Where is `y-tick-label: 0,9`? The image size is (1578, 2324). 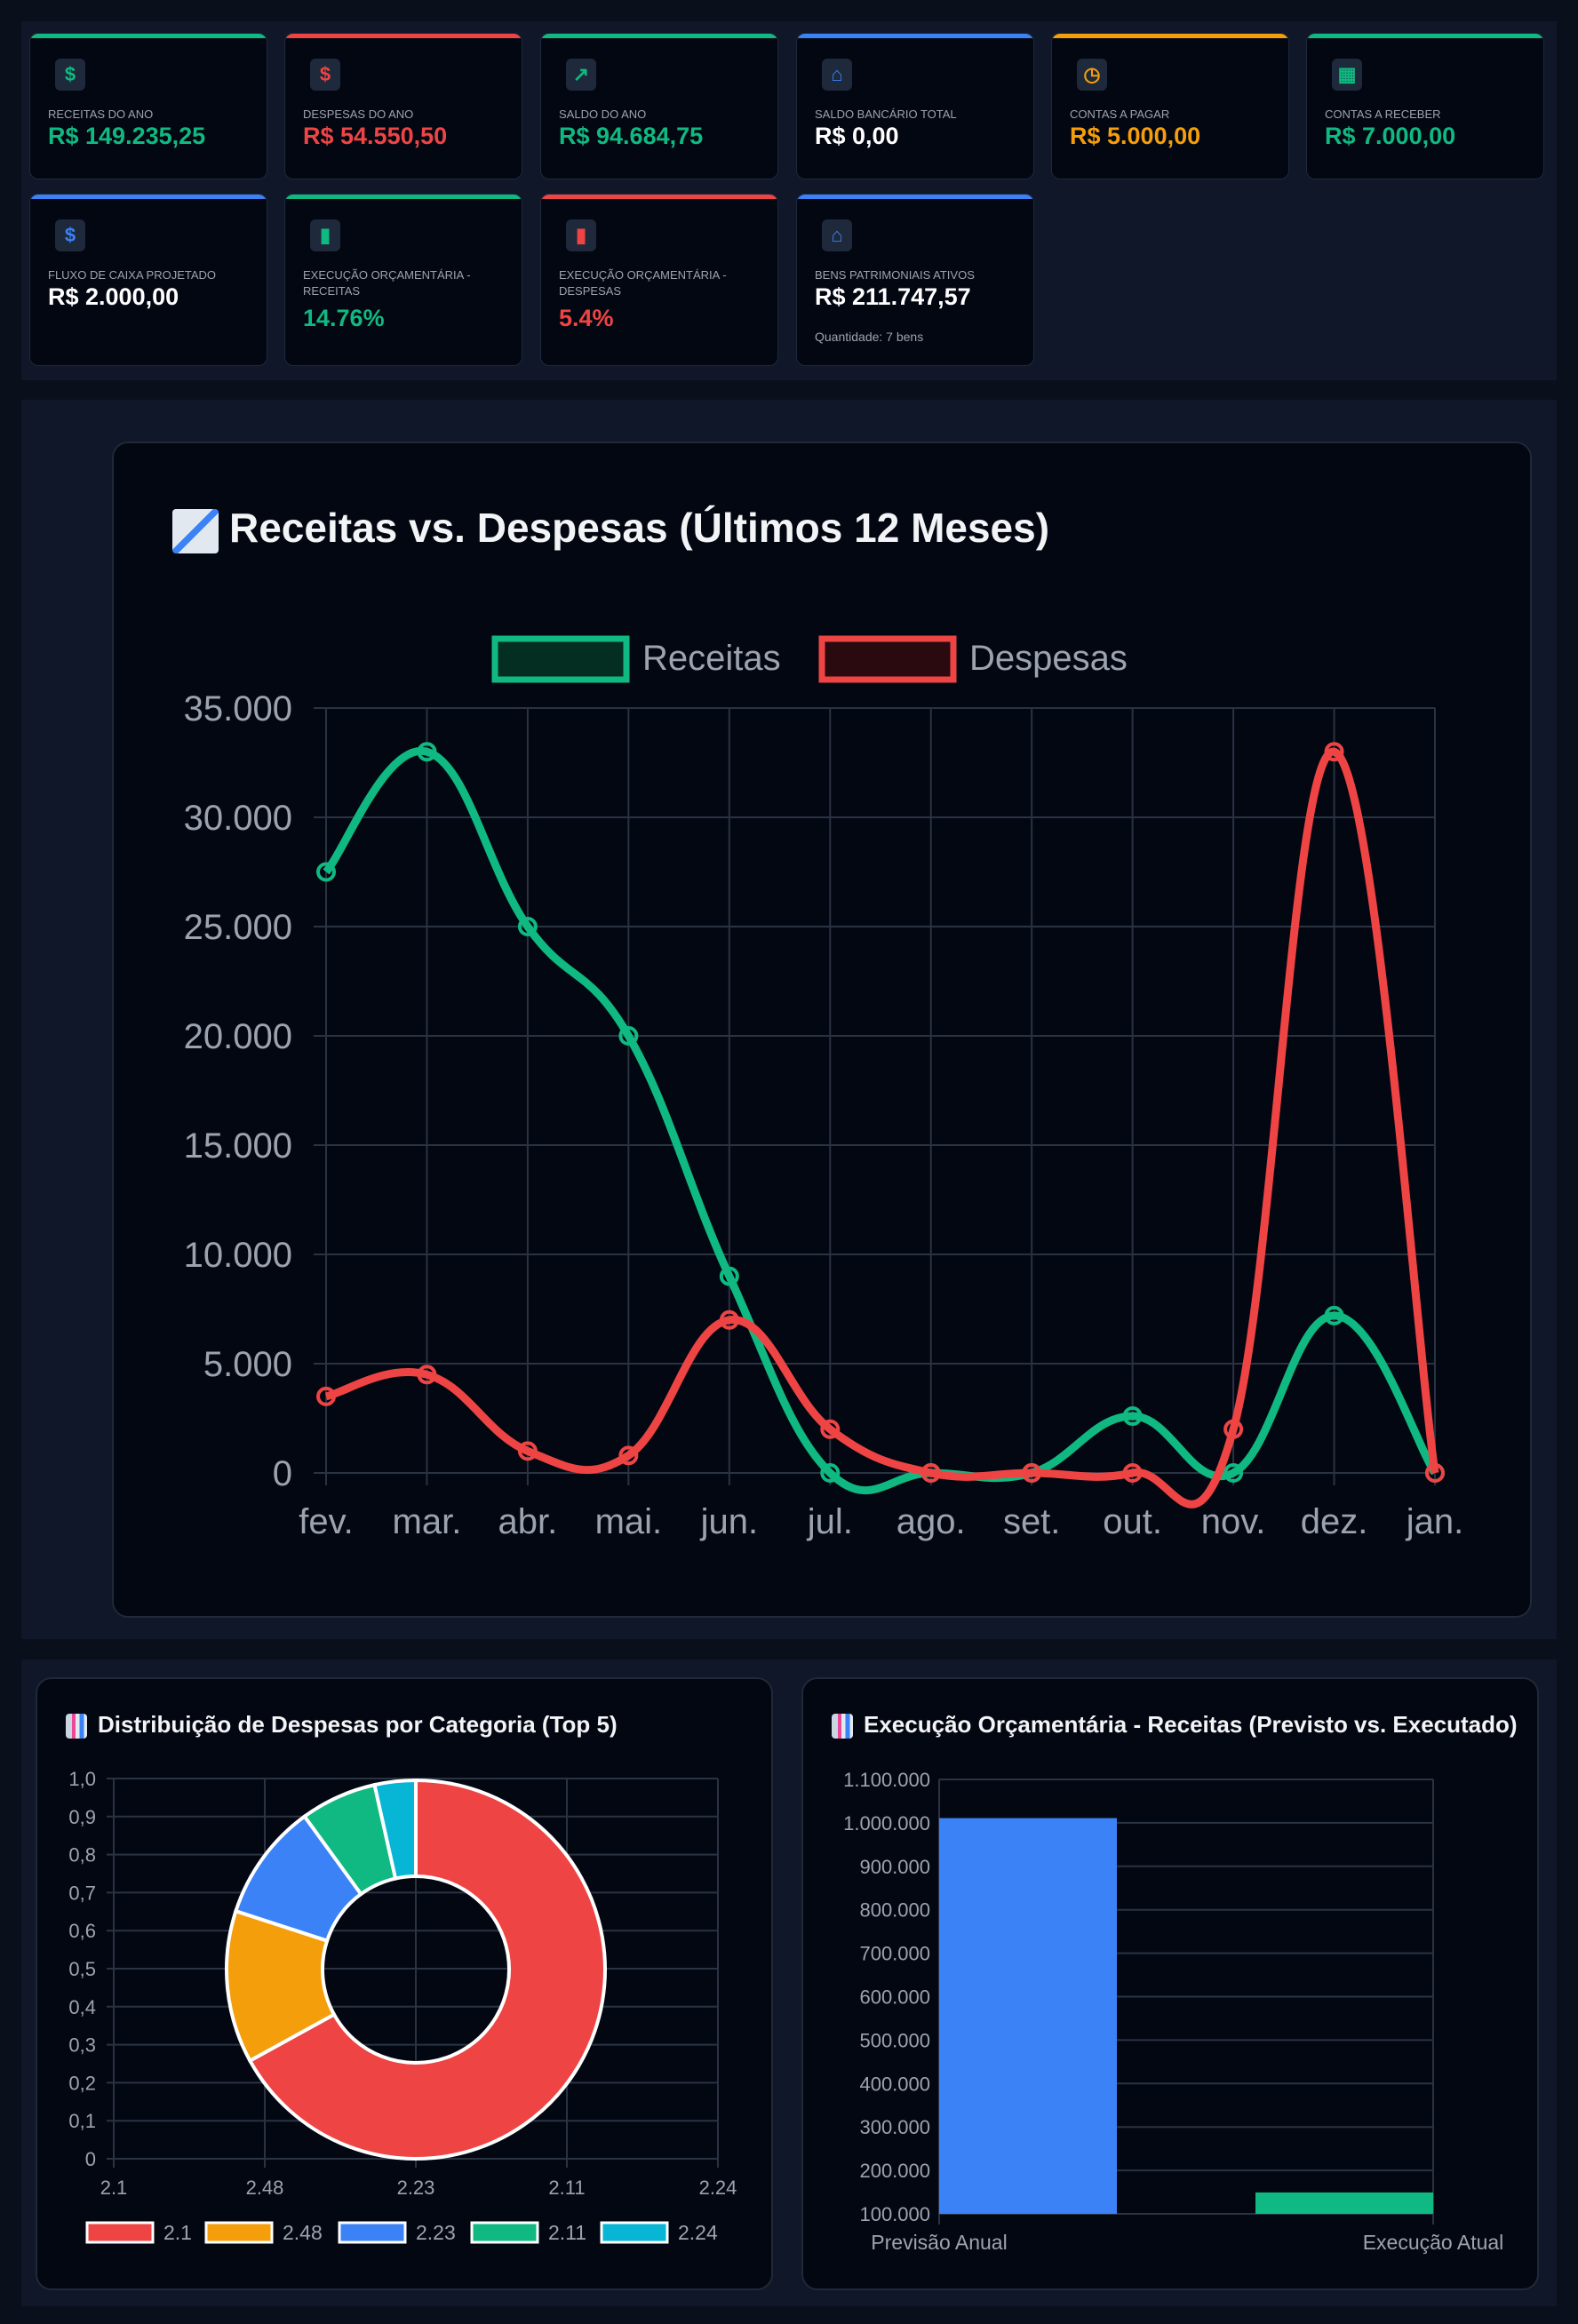 y-tick-label: 0,9 is located at coordinates (82, 1817).